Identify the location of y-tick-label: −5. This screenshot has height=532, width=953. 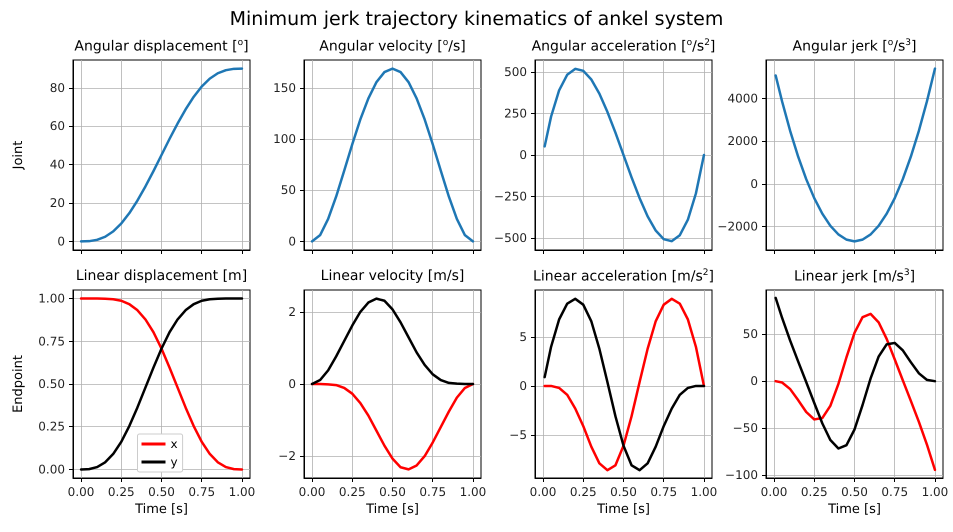
(518, 435).